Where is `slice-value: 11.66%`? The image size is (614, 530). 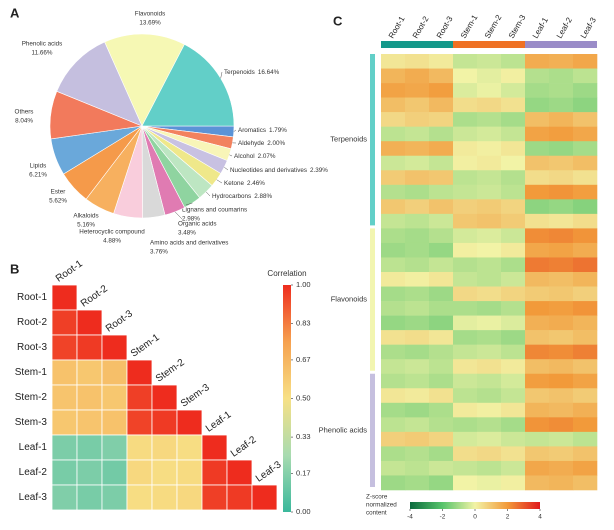 slice-value: 11.66% is located at coordinates (42, 53).